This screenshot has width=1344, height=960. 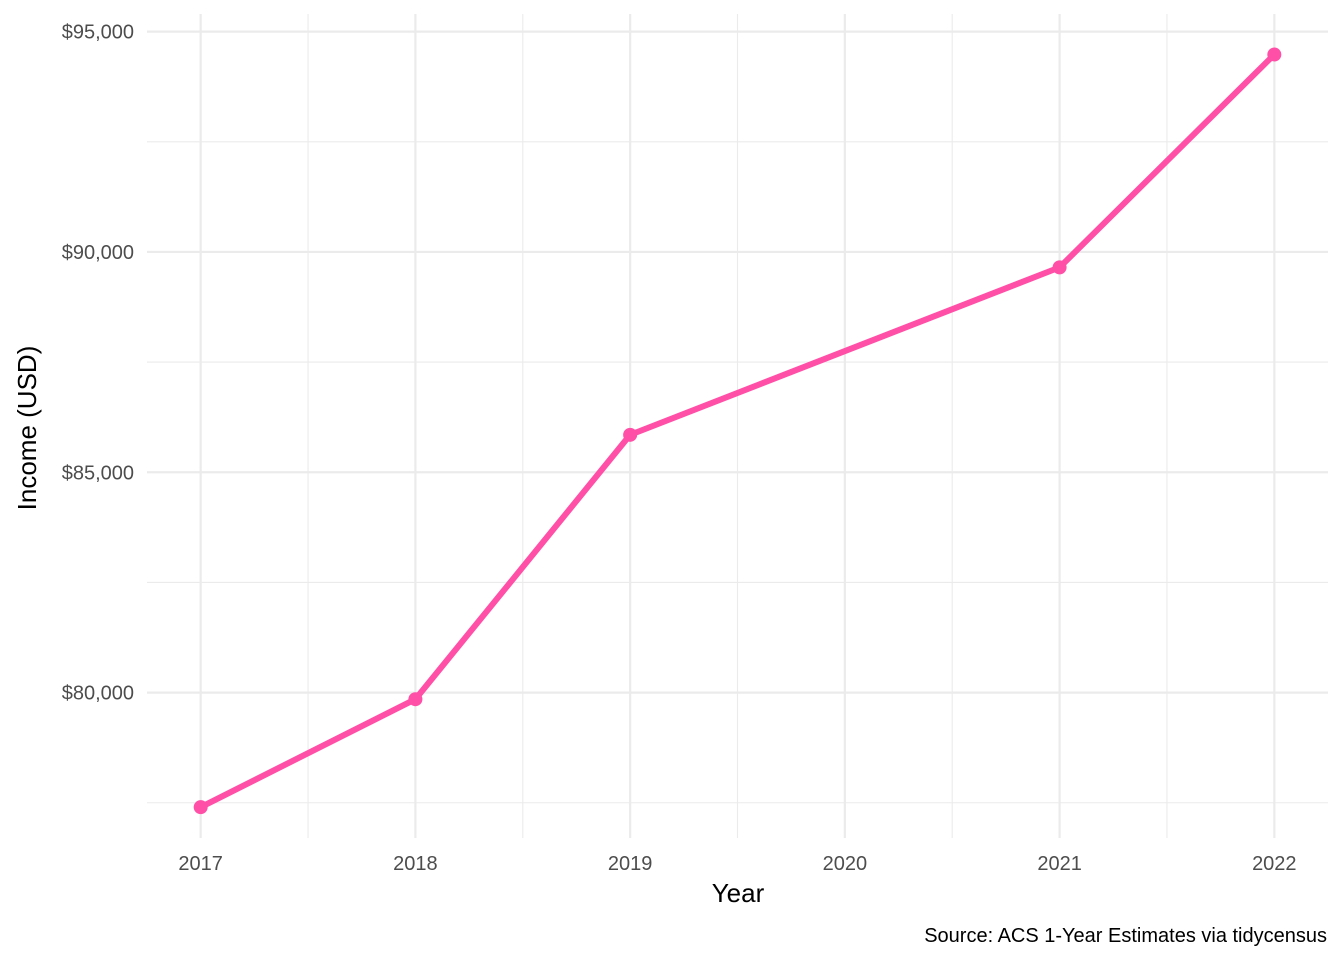 What do you see at coordinates (1059, 864) in the screenshot?
I see `x-tick-label: 2021` at bounding box center [1059, 864].